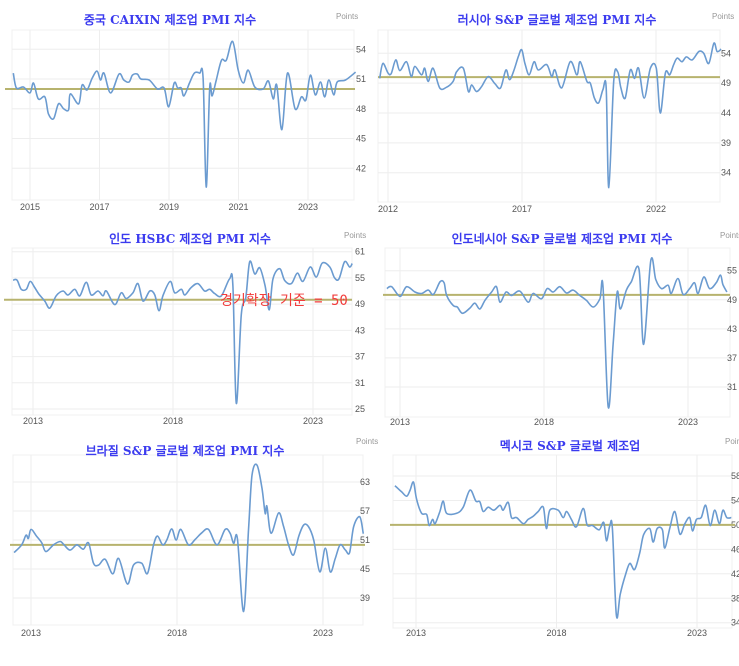 The width and height of the screenshot is (739, 666). I want to click on chart-title: 인도 HSBC 제조업 PMI 지수, so click(190, 238).